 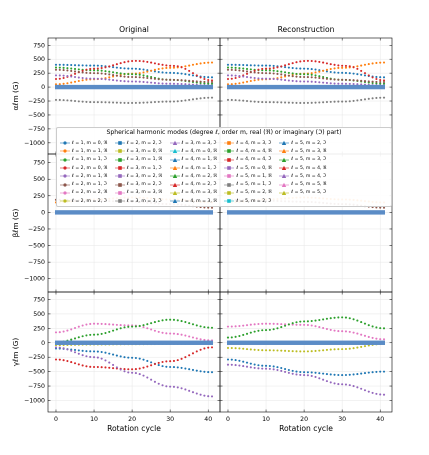 What do you see at coordinates (134, 70) in the screenshot?
I see `series-l2m0R` at bounding box center [134, 70].